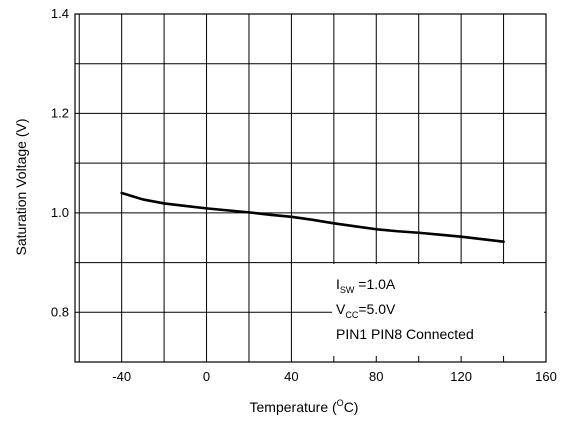 The width and height of the screenshot is (568, 421). I want to click on x-tick-label: 80, so click(376, 376).